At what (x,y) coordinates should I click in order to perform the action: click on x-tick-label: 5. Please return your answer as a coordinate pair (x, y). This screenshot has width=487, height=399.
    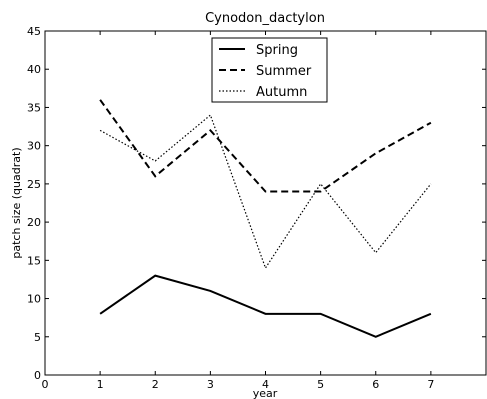
    Looking at the image, I should click on (320, 384).